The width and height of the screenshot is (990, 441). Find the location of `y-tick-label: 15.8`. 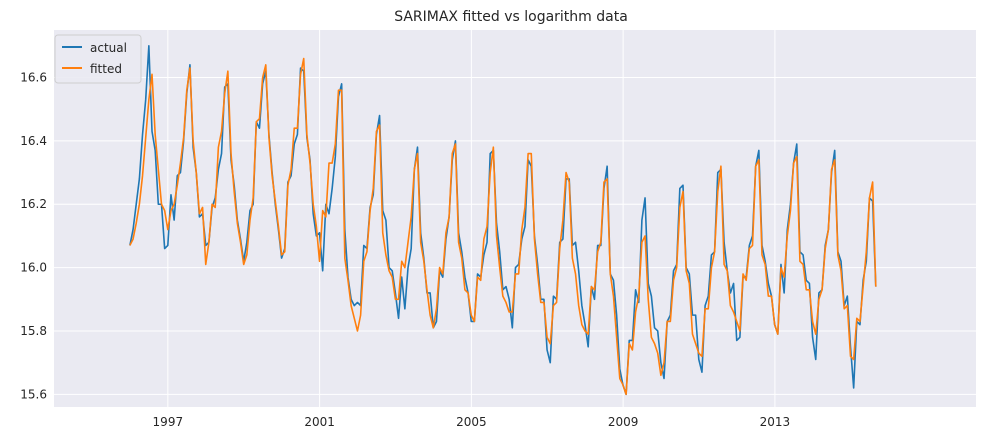

y-tick-label: 15.8 is located at coordinates (33, 331).